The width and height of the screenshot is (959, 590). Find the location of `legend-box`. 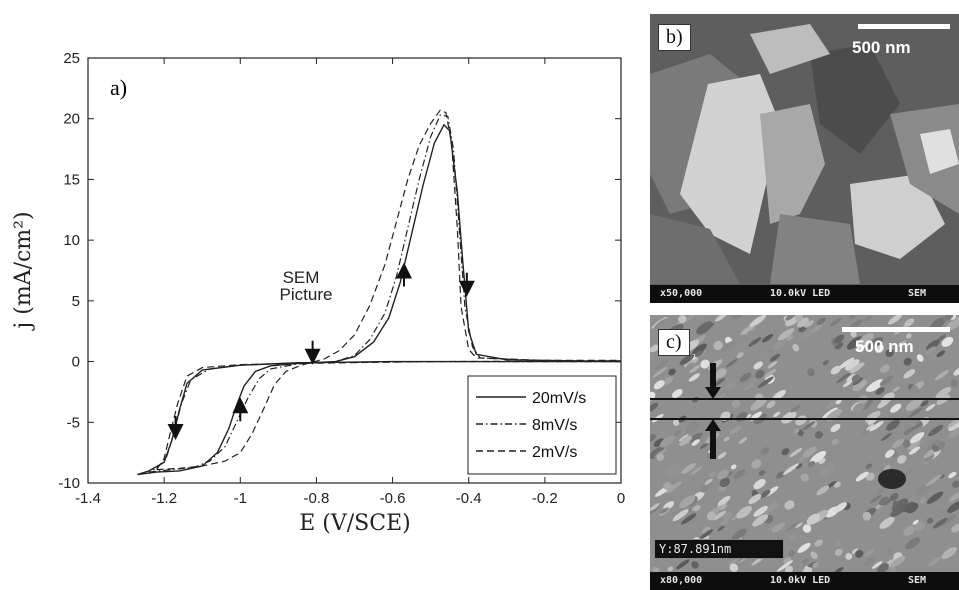

legend-box is located at coordinates (542, 425).